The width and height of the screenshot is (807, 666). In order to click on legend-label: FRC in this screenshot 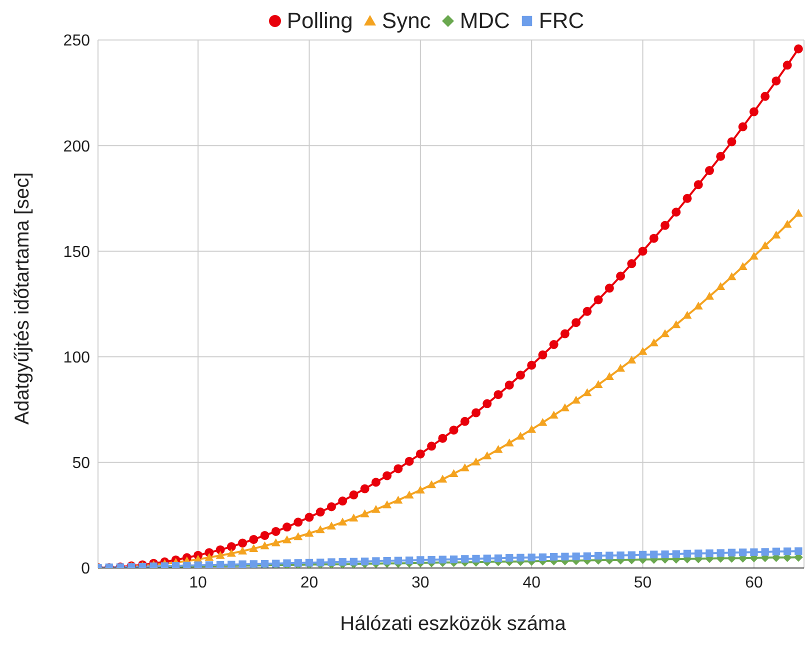, I will do `click(561, 21)`.